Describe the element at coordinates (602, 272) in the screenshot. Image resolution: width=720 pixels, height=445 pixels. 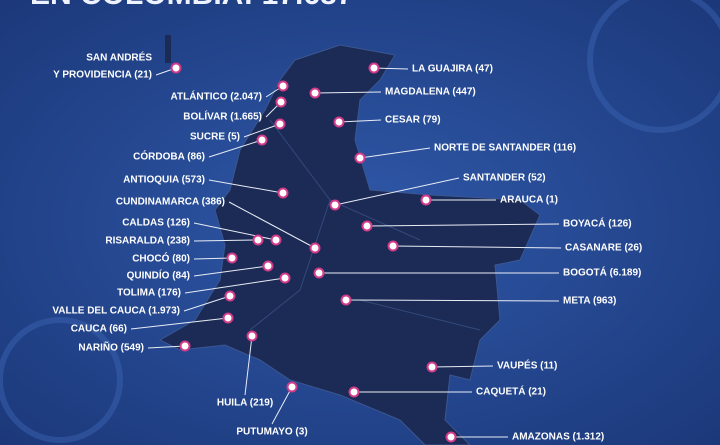
I see `department-label: BOGOTÁ (6.189)` at that location.